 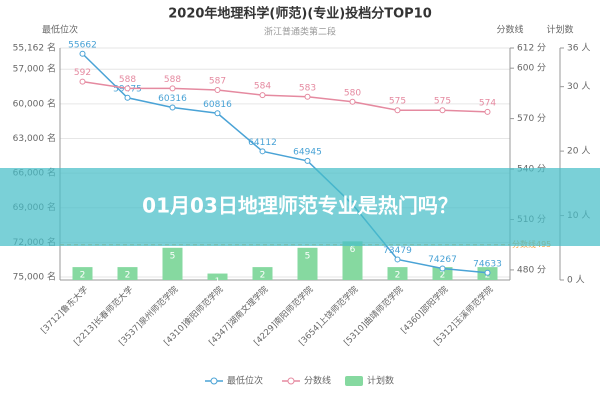 What do you see at coordinates (531, 68) in the screenshot?
I see `y2-tick-label: 600 分` at bounding box center [531, 68].